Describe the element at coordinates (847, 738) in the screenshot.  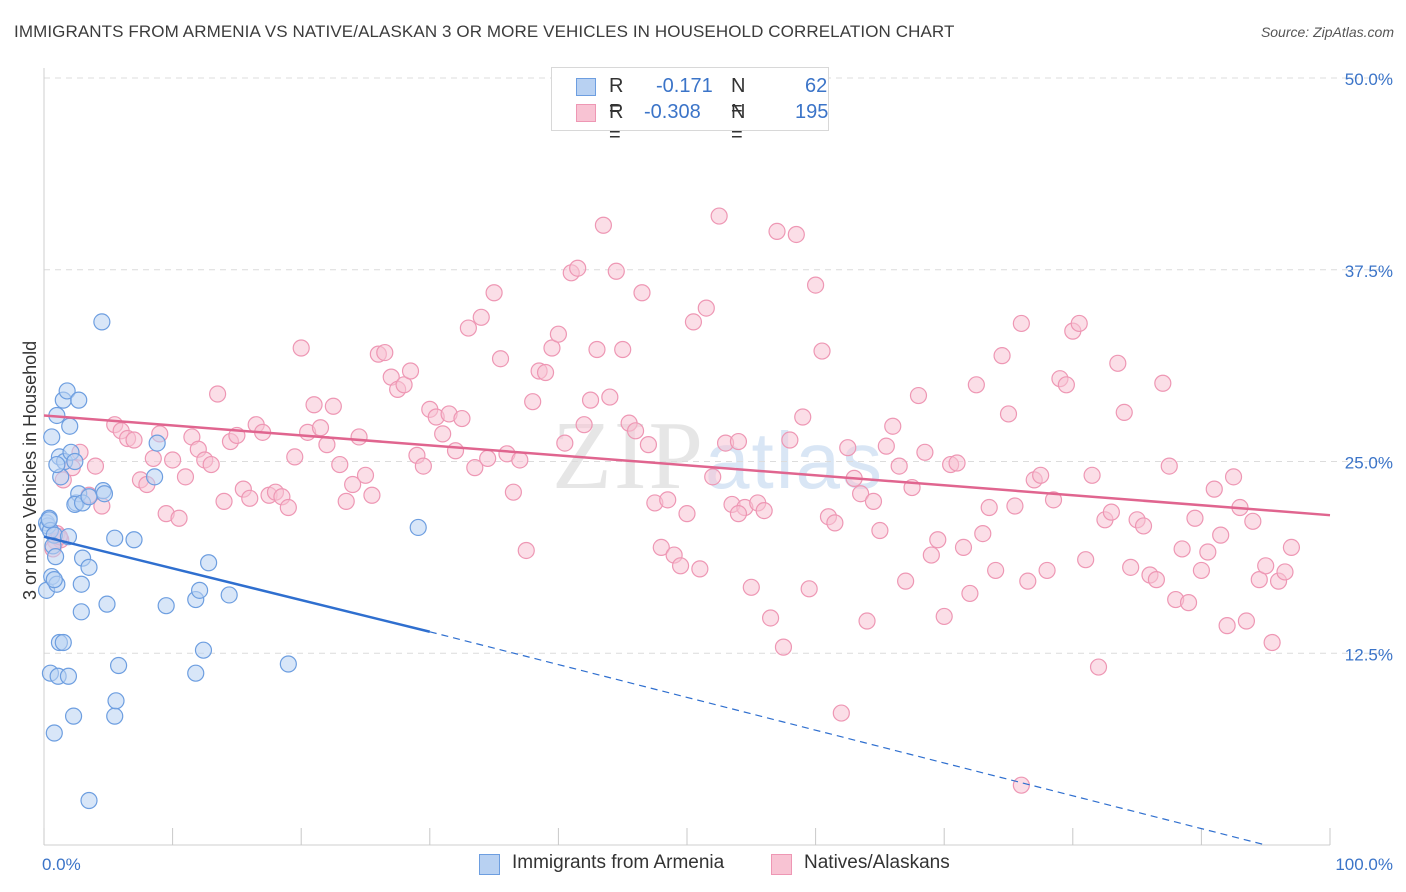
I see `armenia-trend-extension` at that location.